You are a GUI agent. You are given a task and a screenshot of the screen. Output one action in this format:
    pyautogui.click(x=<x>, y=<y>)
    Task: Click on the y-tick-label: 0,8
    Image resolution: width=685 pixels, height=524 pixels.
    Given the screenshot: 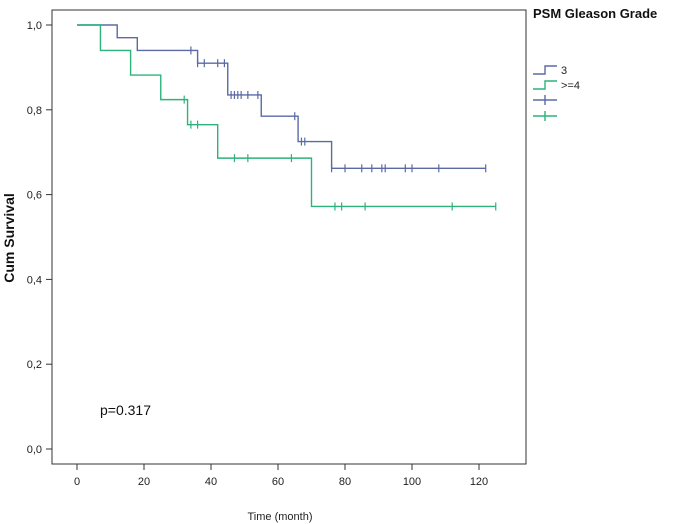 What is the action you would take?
    pyautogui.click(x=34, y=111)
    